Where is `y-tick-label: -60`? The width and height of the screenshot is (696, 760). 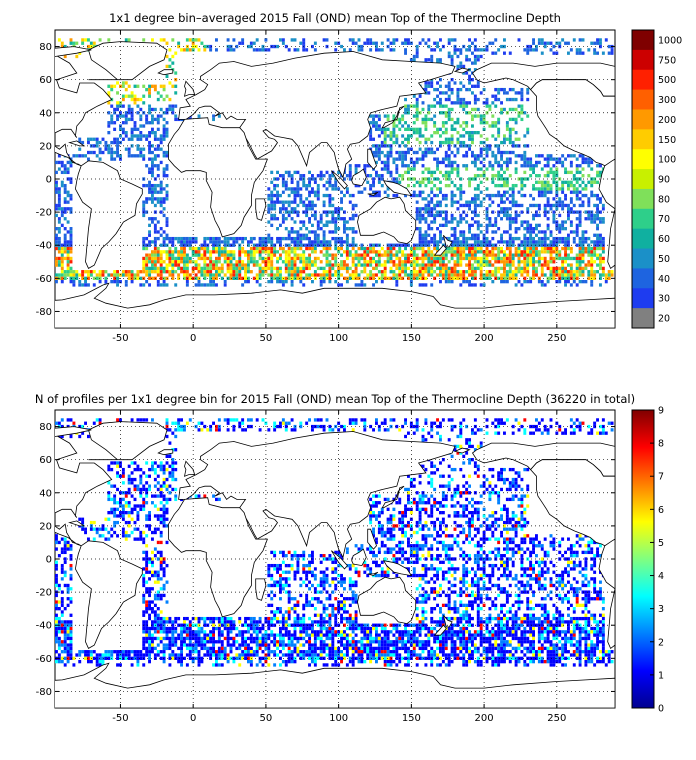 y-tick-label: -60 is located at coordinates (44, 279).